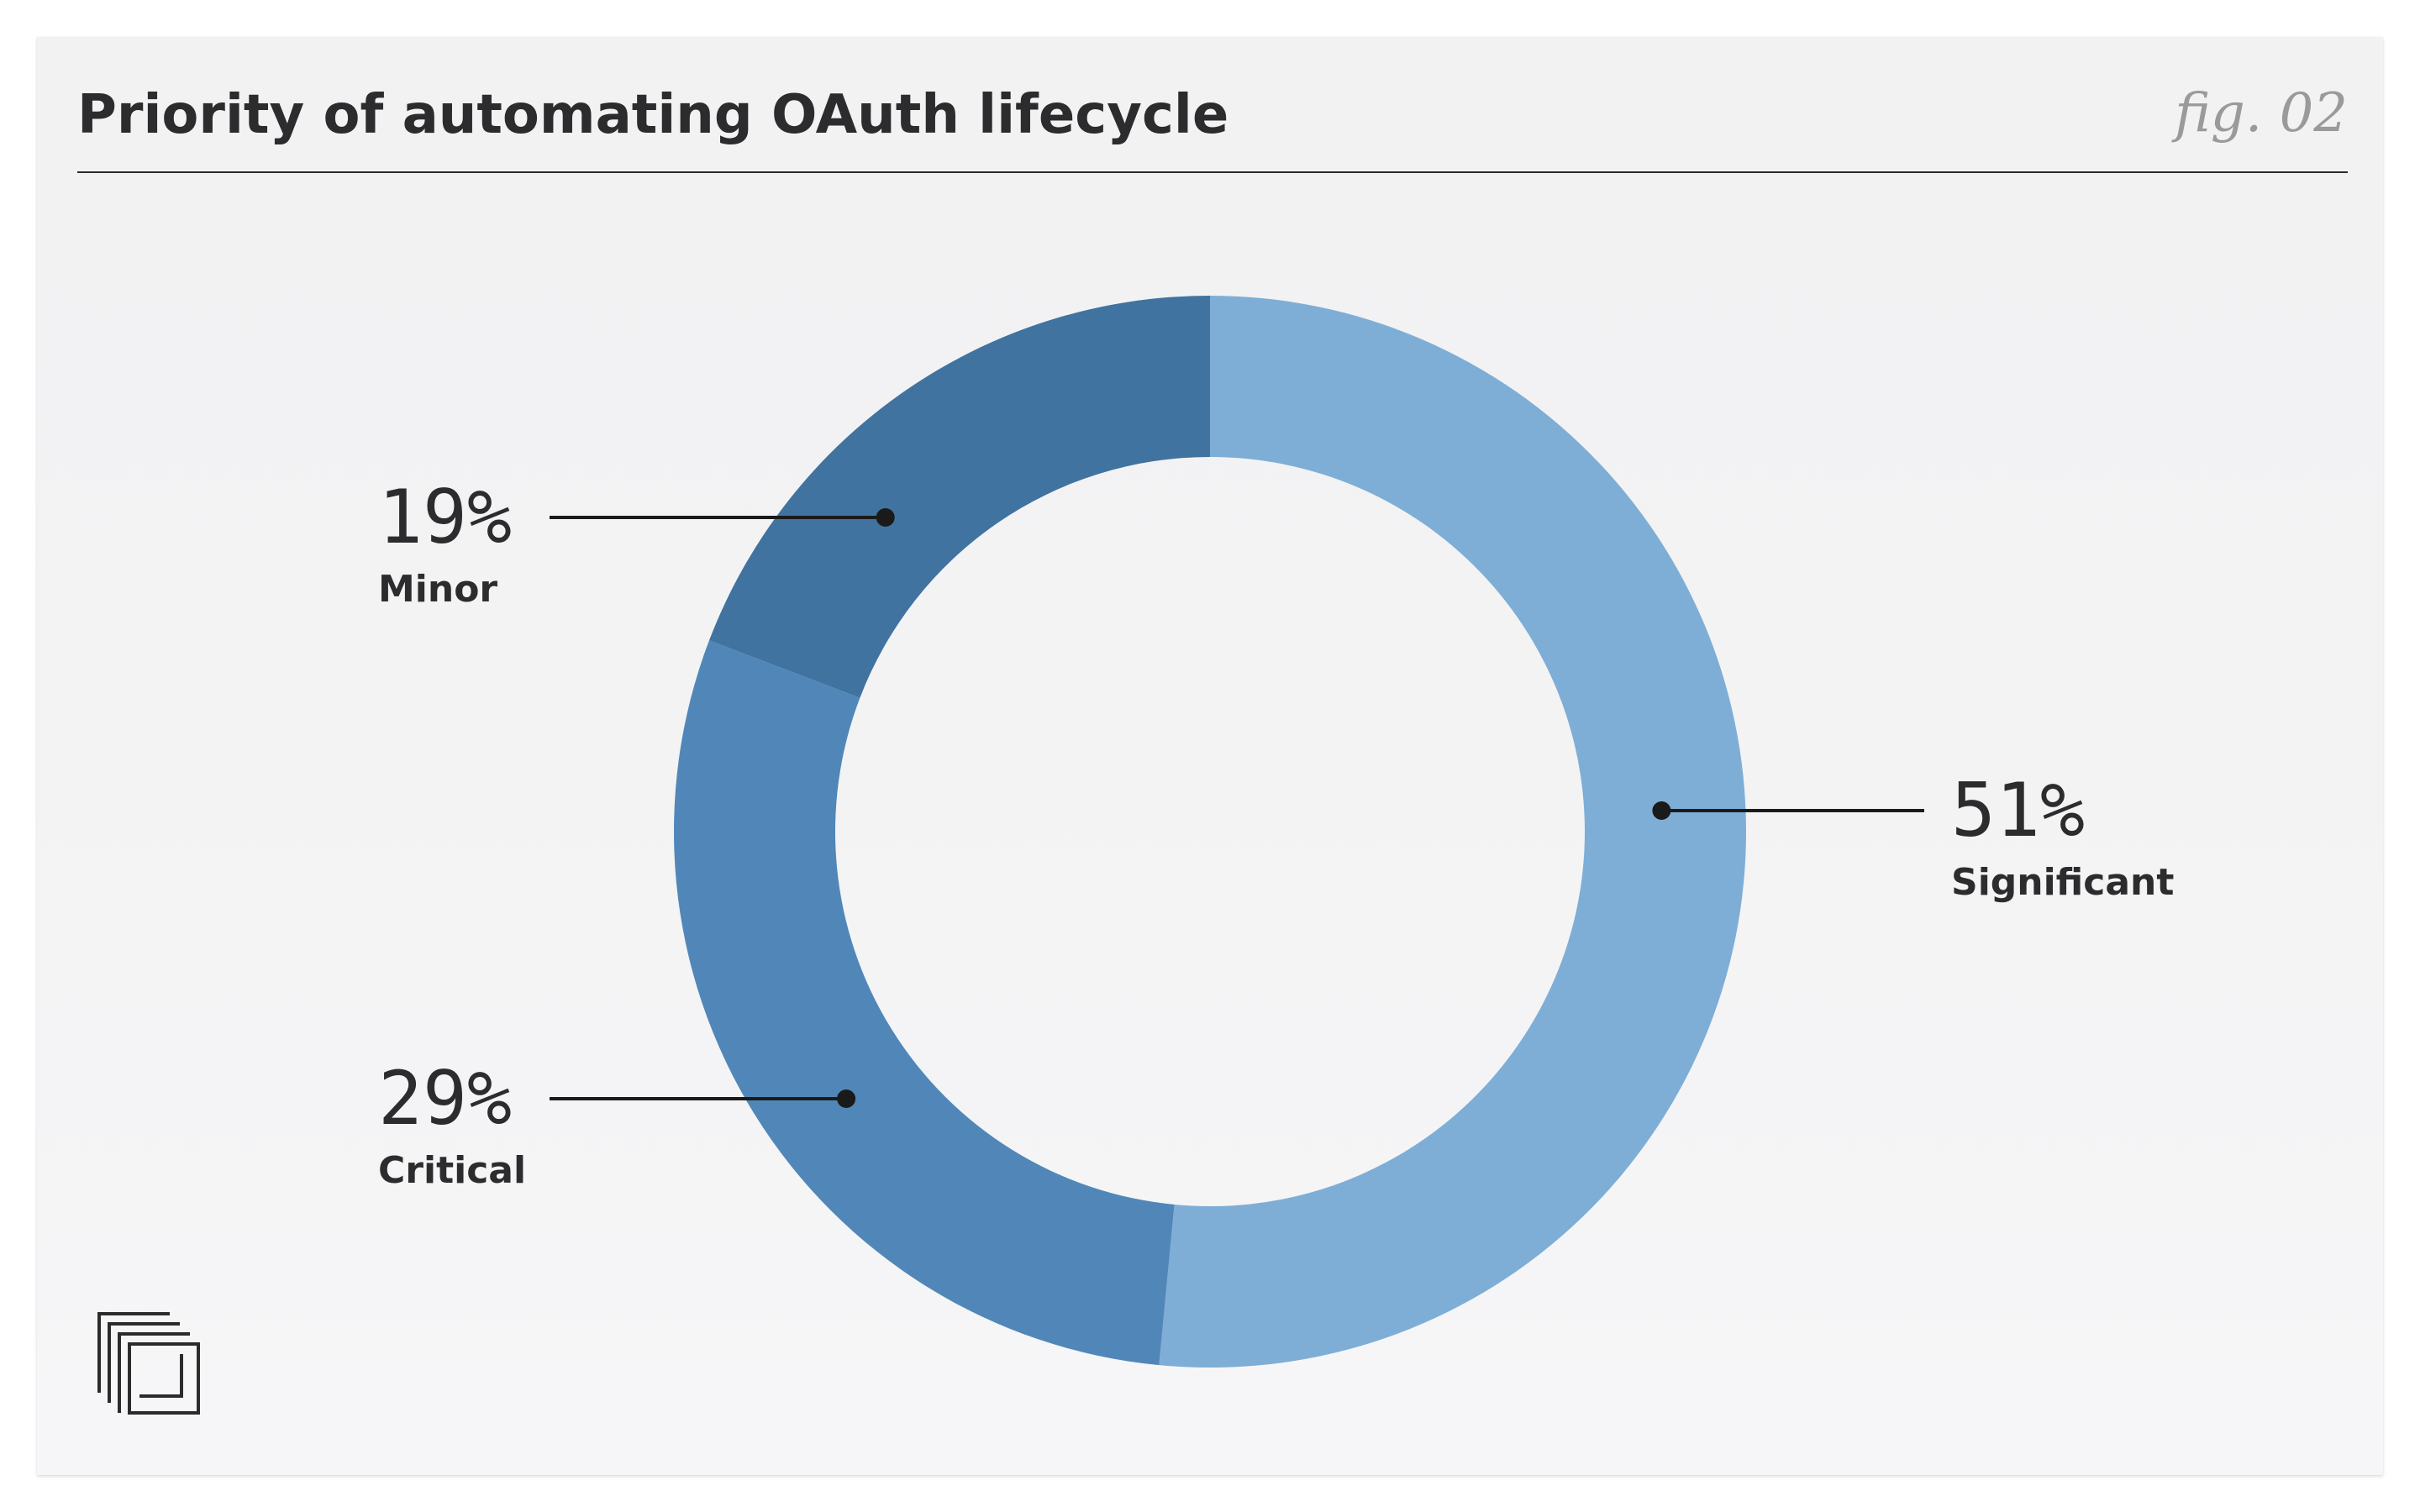 The image size is (2420, 1512). Describe the element at coordinates (846, 1098) in the screenshot. I see `leader-dot-critical` at that location.